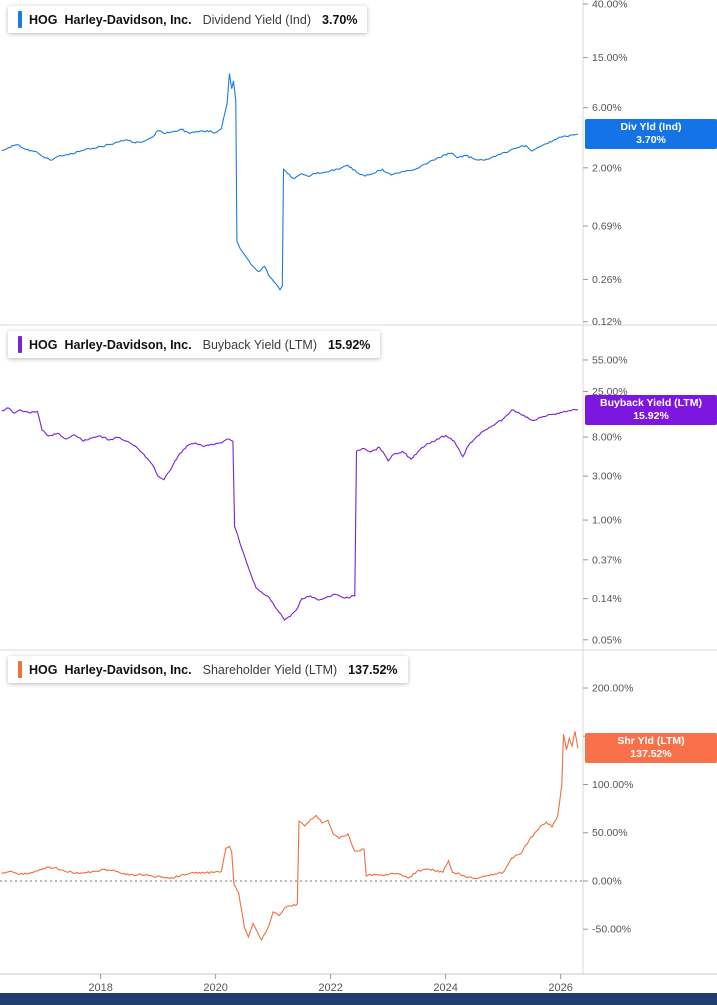 The width and height of the screenshot is (717, 1005). What do you see at coordinates (330, 988) in the screenshot?
I see `x-tick-label: 2022` at bounding box center [330, 988].